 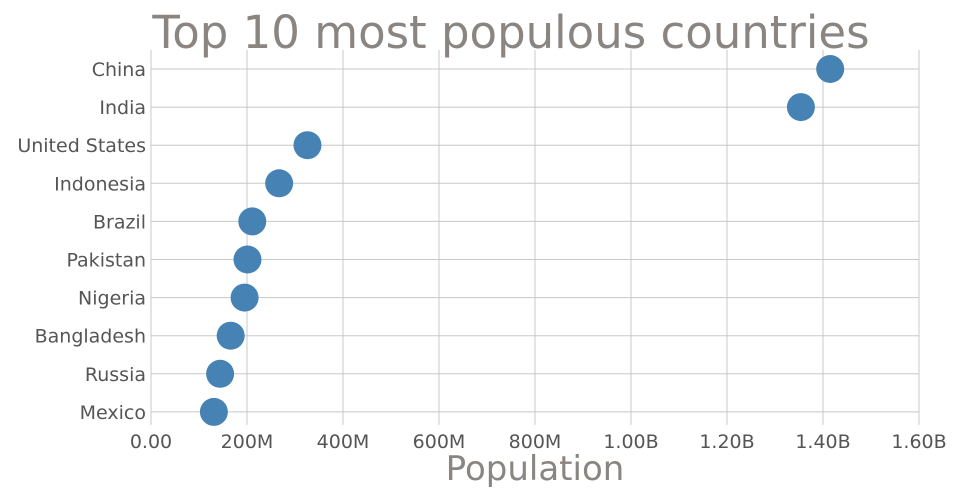 I want to click on x-axis-label: Population, so click(x=535, y=469).